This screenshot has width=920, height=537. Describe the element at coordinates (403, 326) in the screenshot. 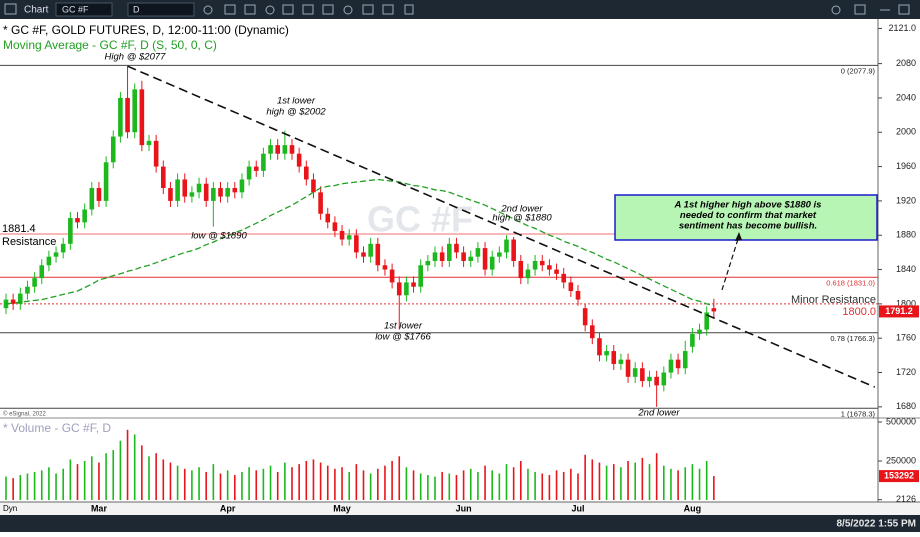

I see `annotation: 1st lower` at that location.